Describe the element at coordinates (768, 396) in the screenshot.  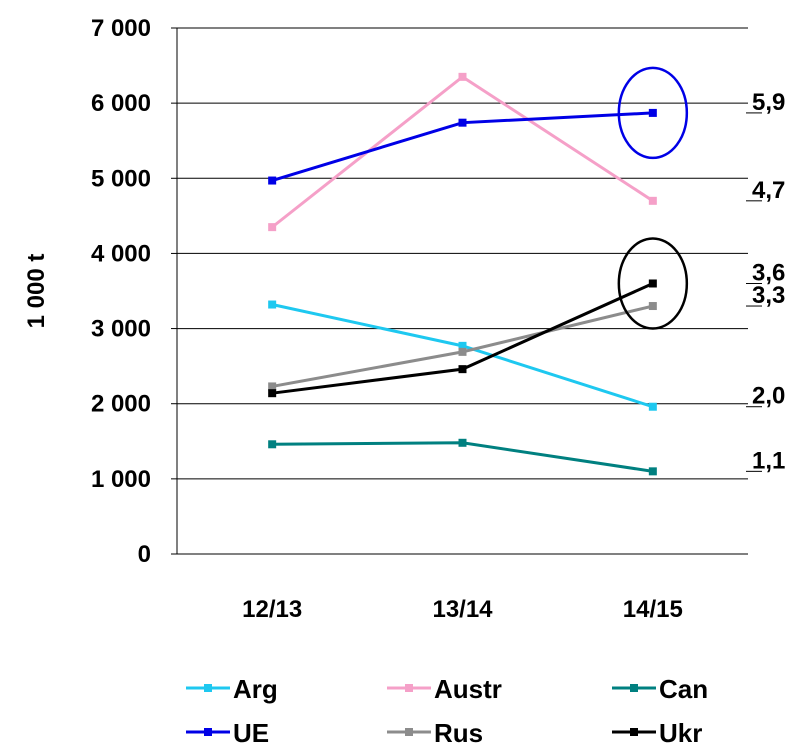
I see `end-value-label: 2,0` at that location.